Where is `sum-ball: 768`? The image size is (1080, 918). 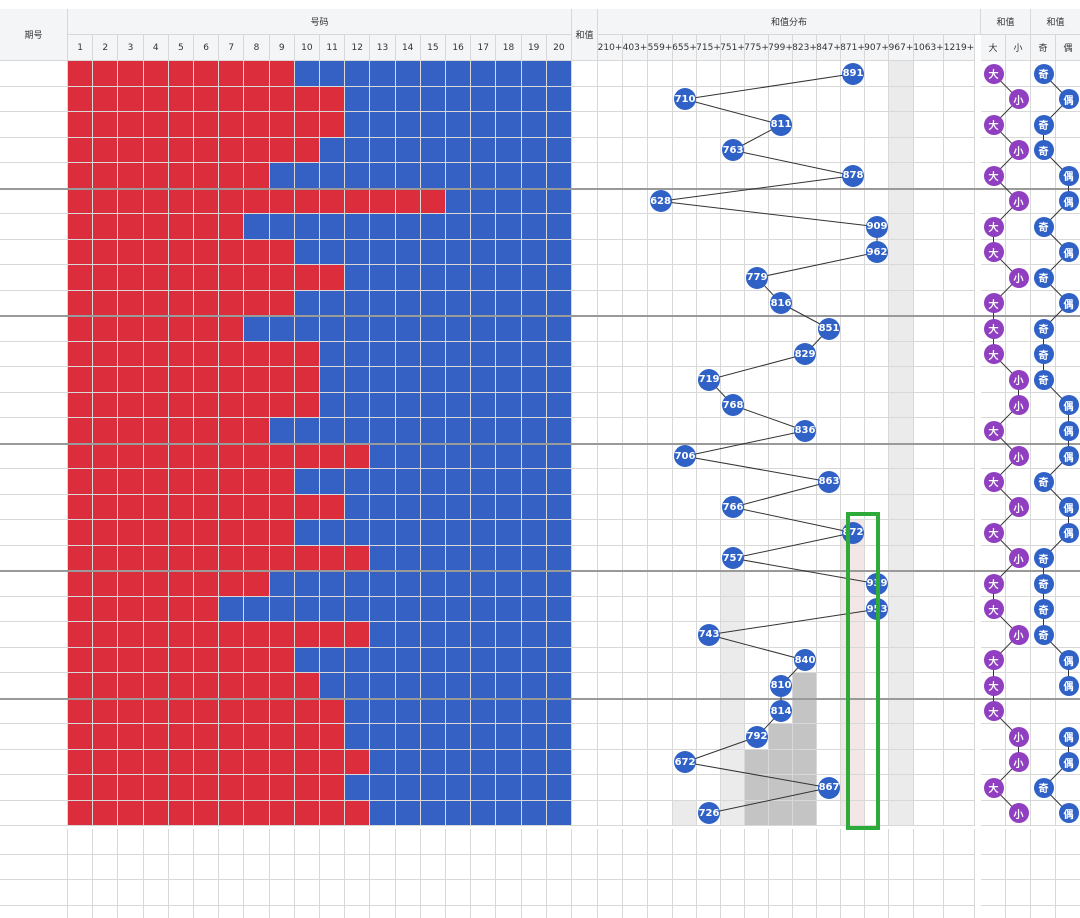
sum-ball: 768 is located at coordinates (733, 405).